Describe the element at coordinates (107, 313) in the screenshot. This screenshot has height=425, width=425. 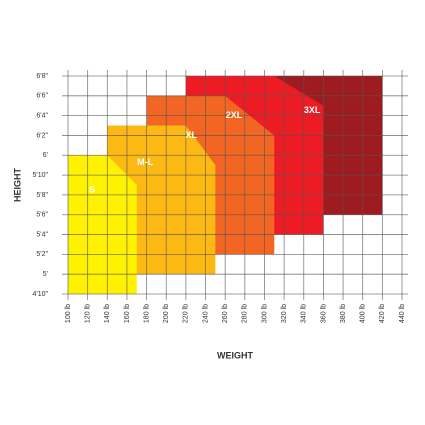
I see `x-tick-label: 140 lb` at that location.